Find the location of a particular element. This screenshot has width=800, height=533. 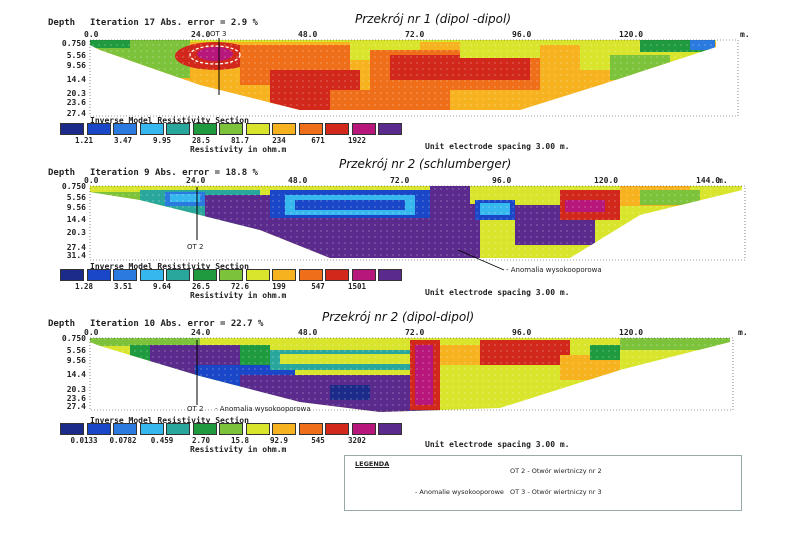

section-3-x-tick: 120.0 is located at coordinates (631, 332).